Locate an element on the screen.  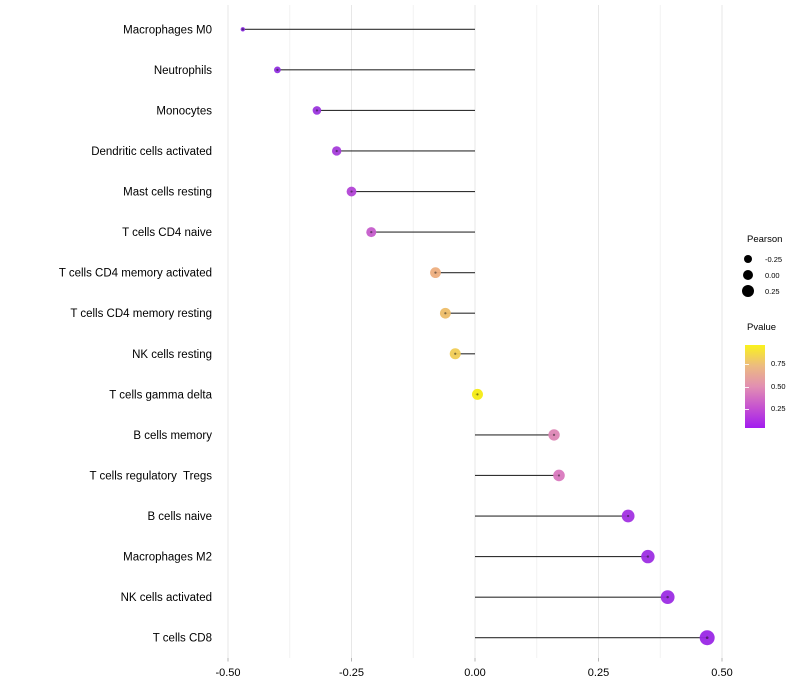
x-tick-label: 0.50 is located at coordinates (721, 673).